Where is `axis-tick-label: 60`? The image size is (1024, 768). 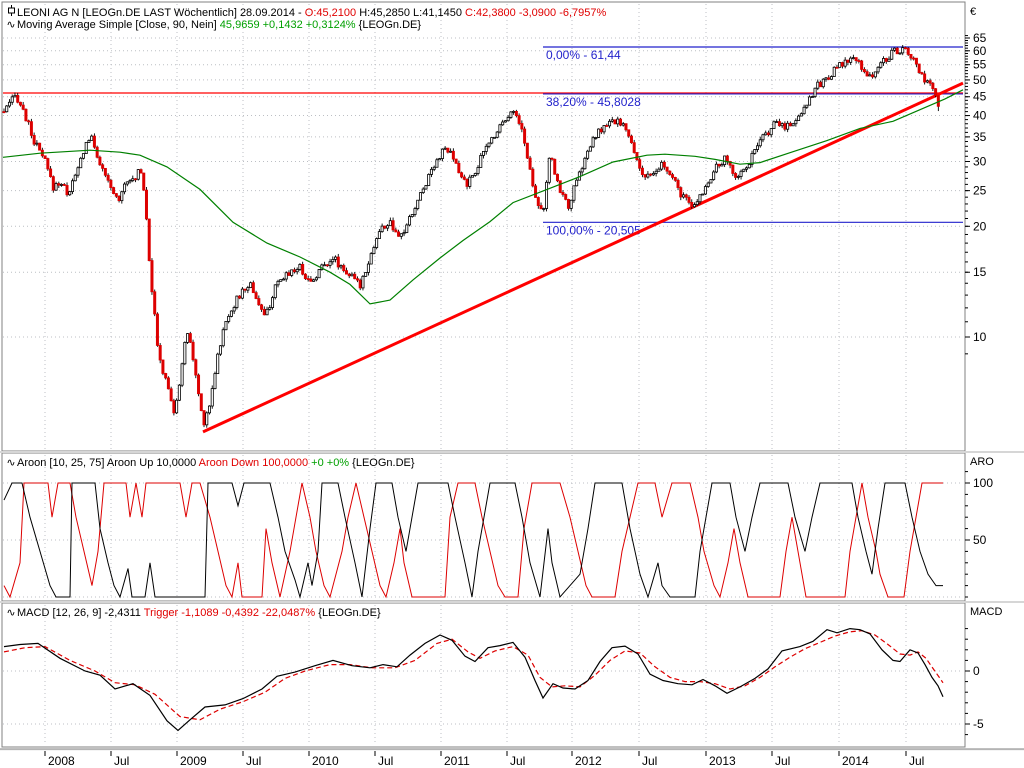 axis-tick-label: 60 is located at coordinates (980, 51).